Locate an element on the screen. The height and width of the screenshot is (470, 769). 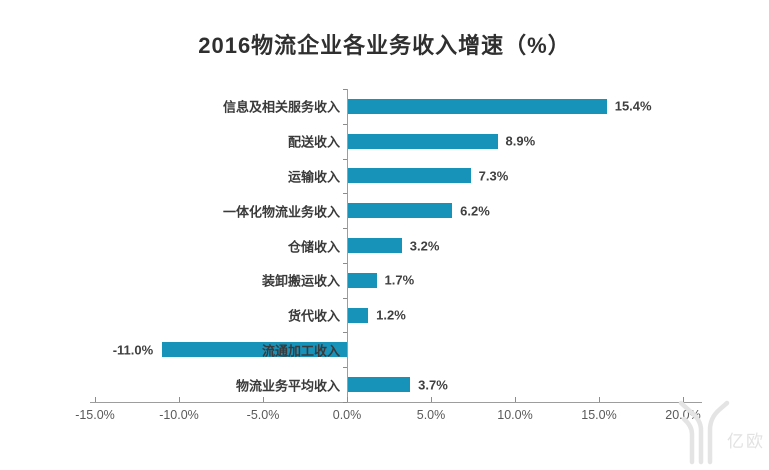
x-axis-tick-label: -10.0% is located at coordinates (179, 415).